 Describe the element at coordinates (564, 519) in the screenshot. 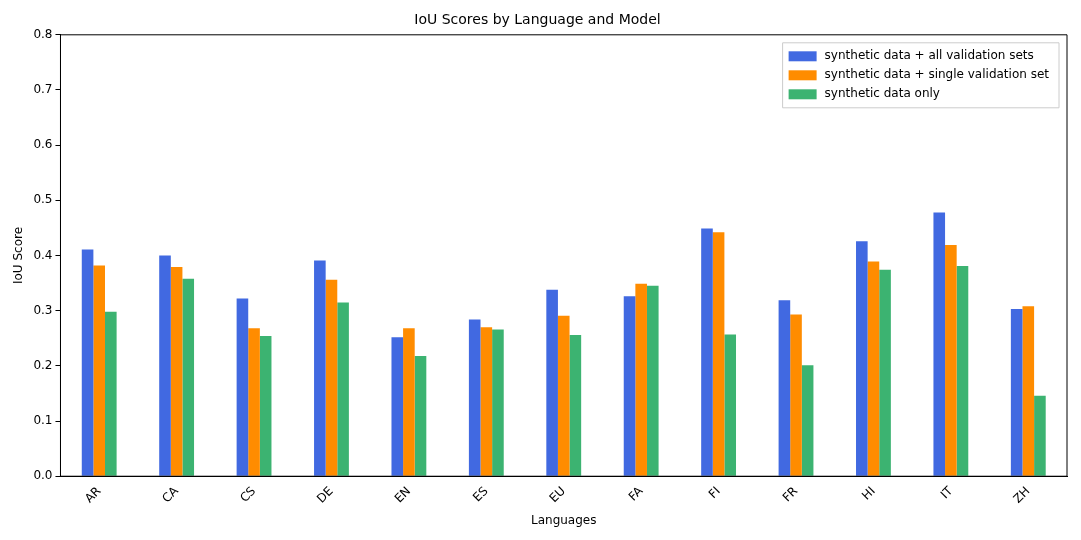

I see `x-axis-title: Languages` at that location.